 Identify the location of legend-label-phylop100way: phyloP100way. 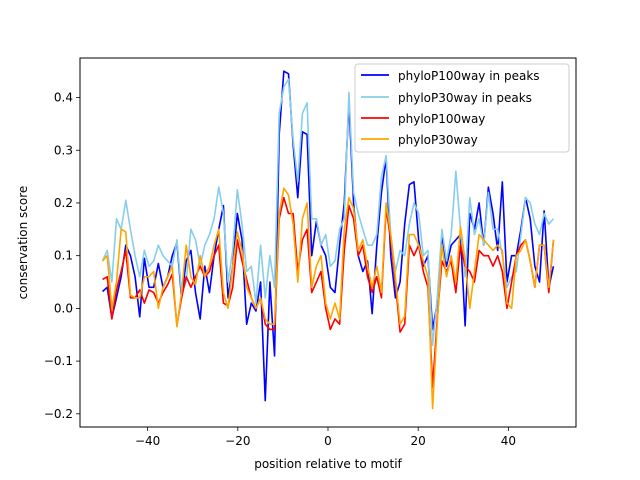
(441, 119).